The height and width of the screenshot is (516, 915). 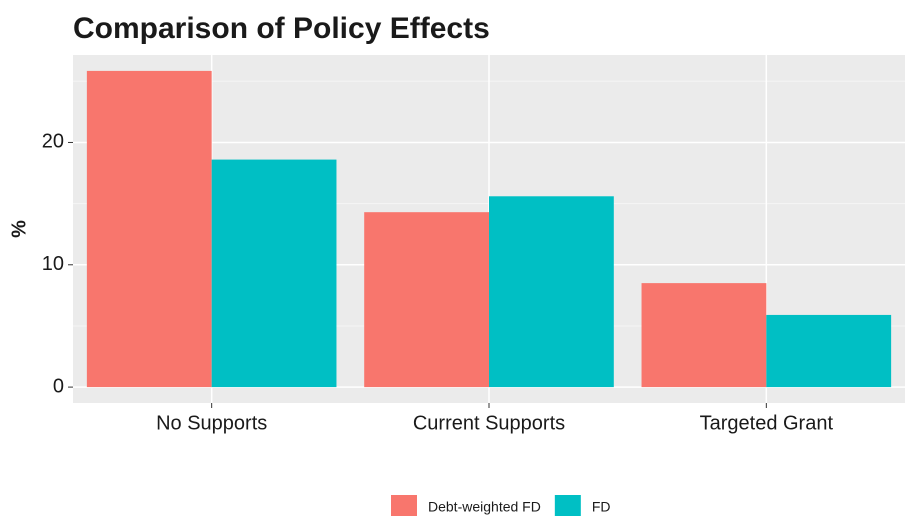 I want to click on chart-title: Comparison of Policy Effects, so click(x=281, y=28).